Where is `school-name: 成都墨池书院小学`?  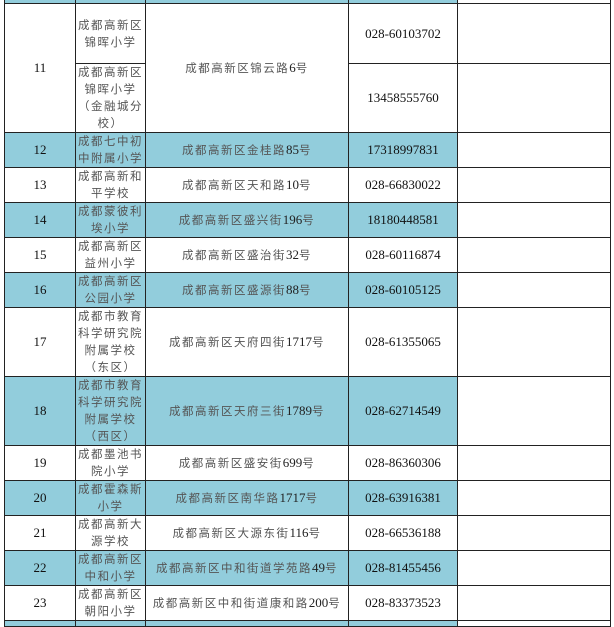 school-name: 成都墨池书院小学 is located at coordinates (110, 463).